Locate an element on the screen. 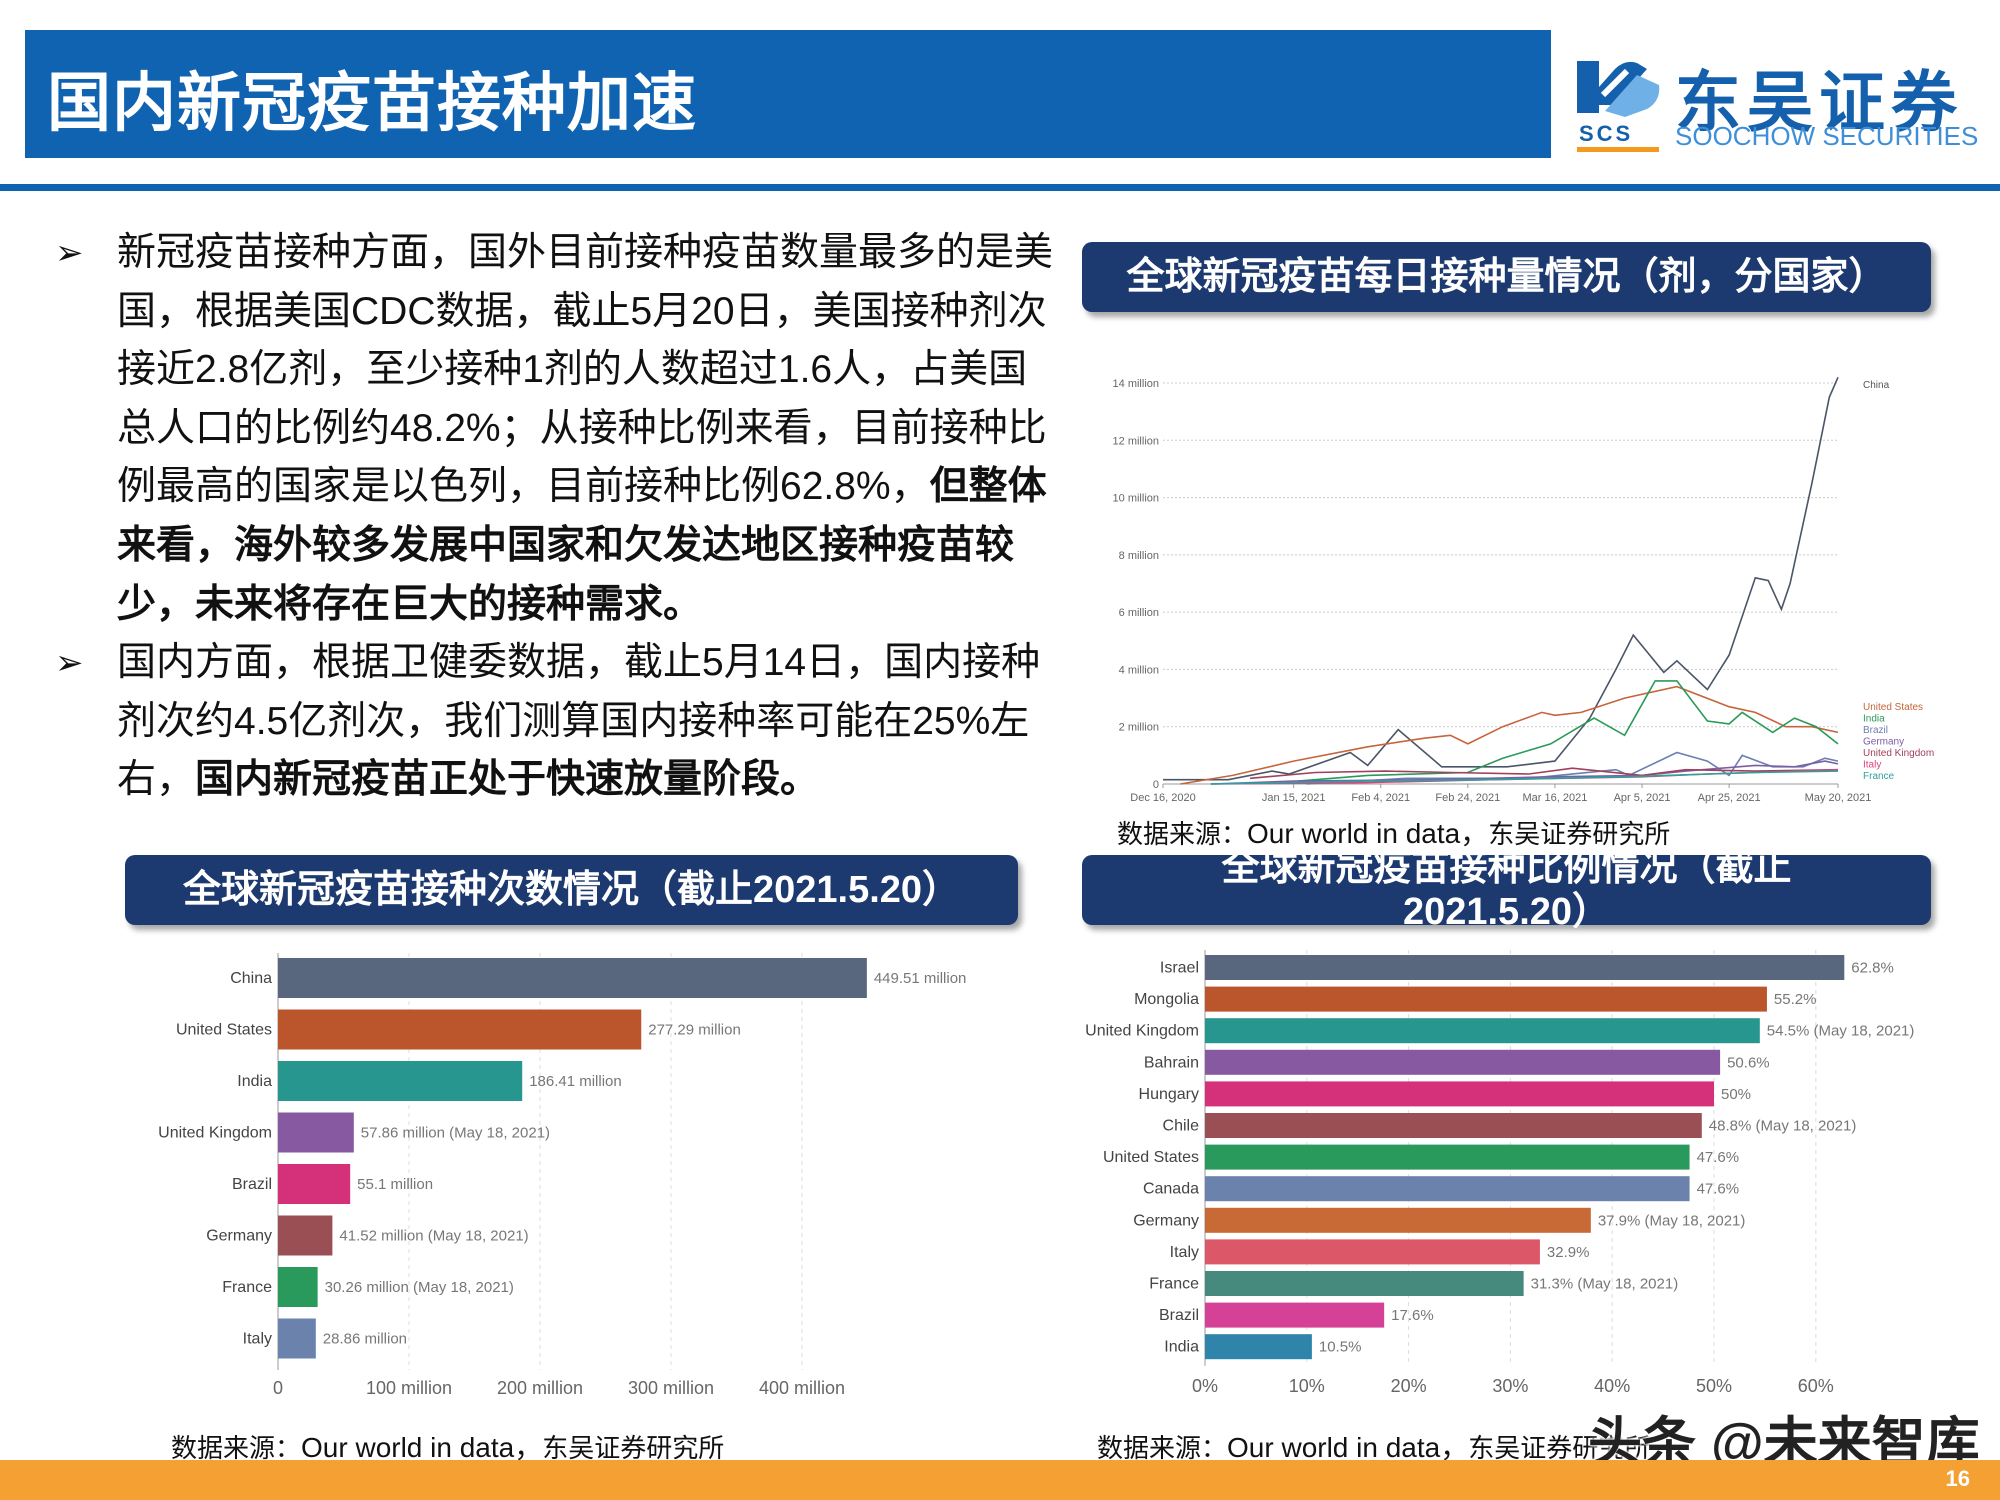  x-tick-label: Apr 25, 2021 is located at coordinates (1729, 798).